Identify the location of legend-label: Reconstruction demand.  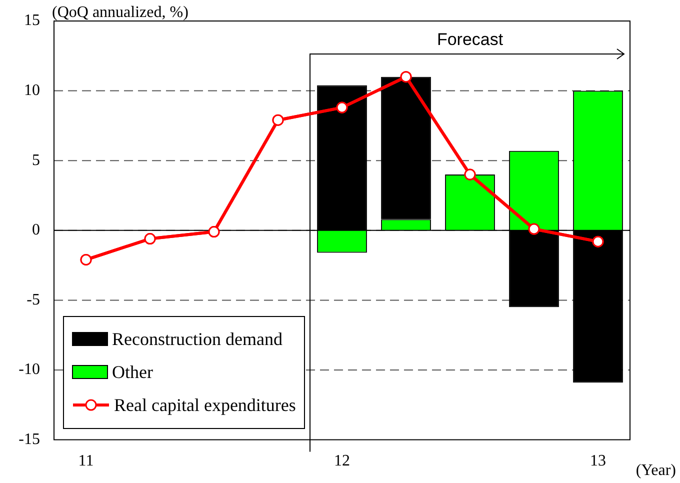
(197, 339).